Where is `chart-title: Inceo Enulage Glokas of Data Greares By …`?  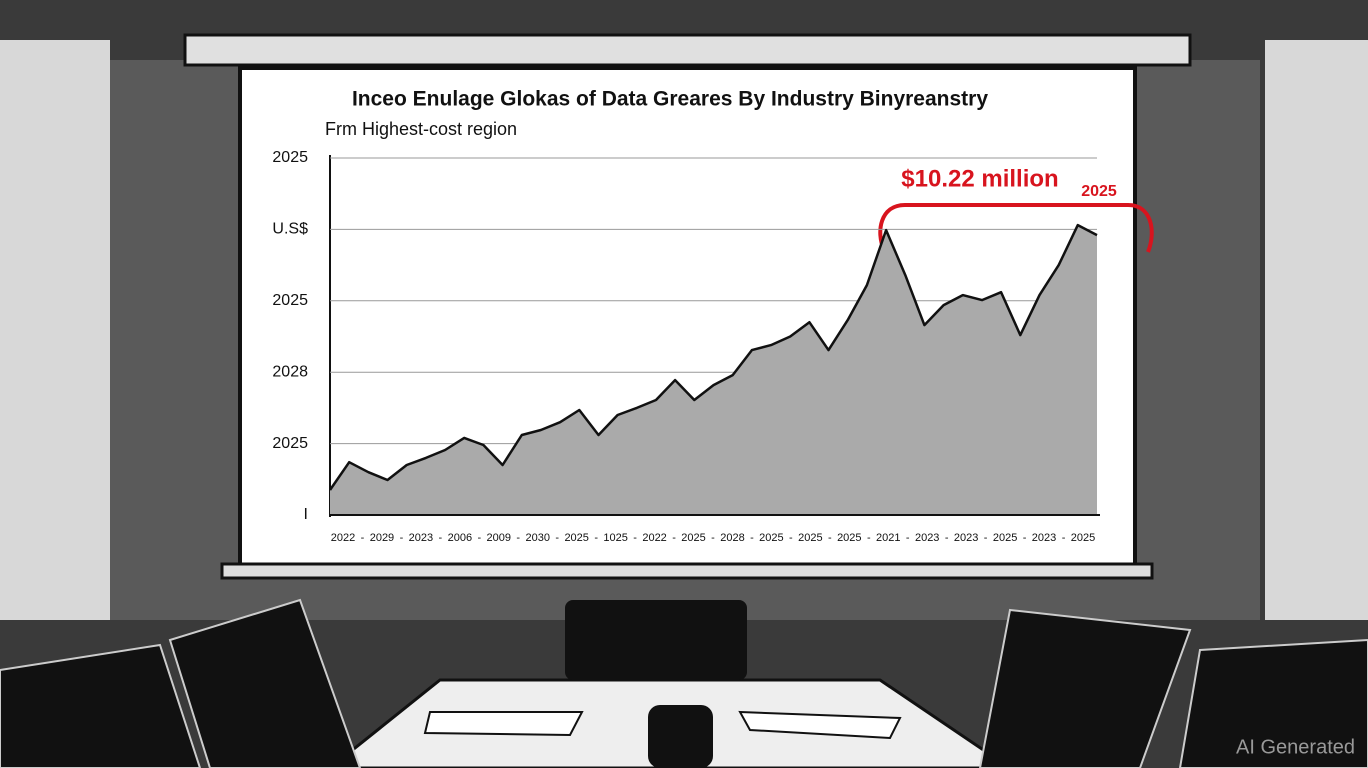
chart-title: Inceo Enulage Glokas of Data Greares By … is located at coordinates (670, 99).